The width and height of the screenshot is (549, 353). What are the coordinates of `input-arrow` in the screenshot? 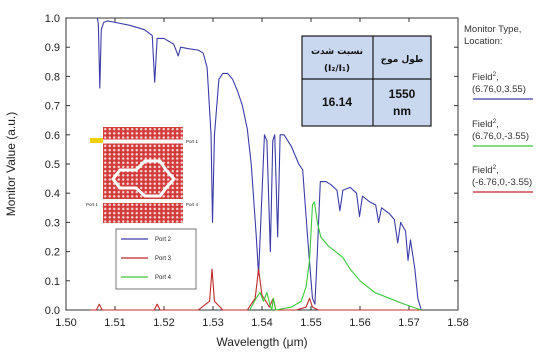 It's located at (96, 140).